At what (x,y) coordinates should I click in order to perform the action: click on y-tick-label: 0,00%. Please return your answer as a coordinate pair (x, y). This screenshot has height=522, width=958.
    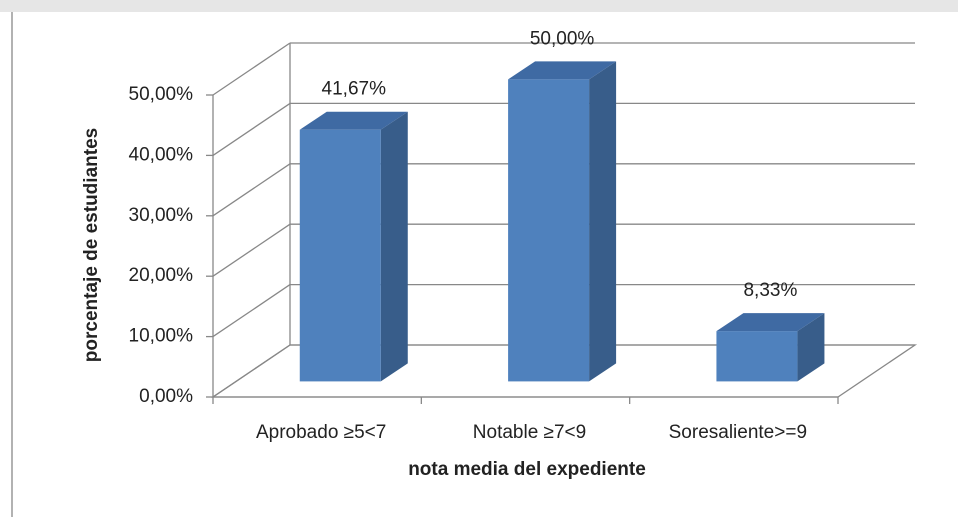
    Looking at the image, I should click on (166, 396).